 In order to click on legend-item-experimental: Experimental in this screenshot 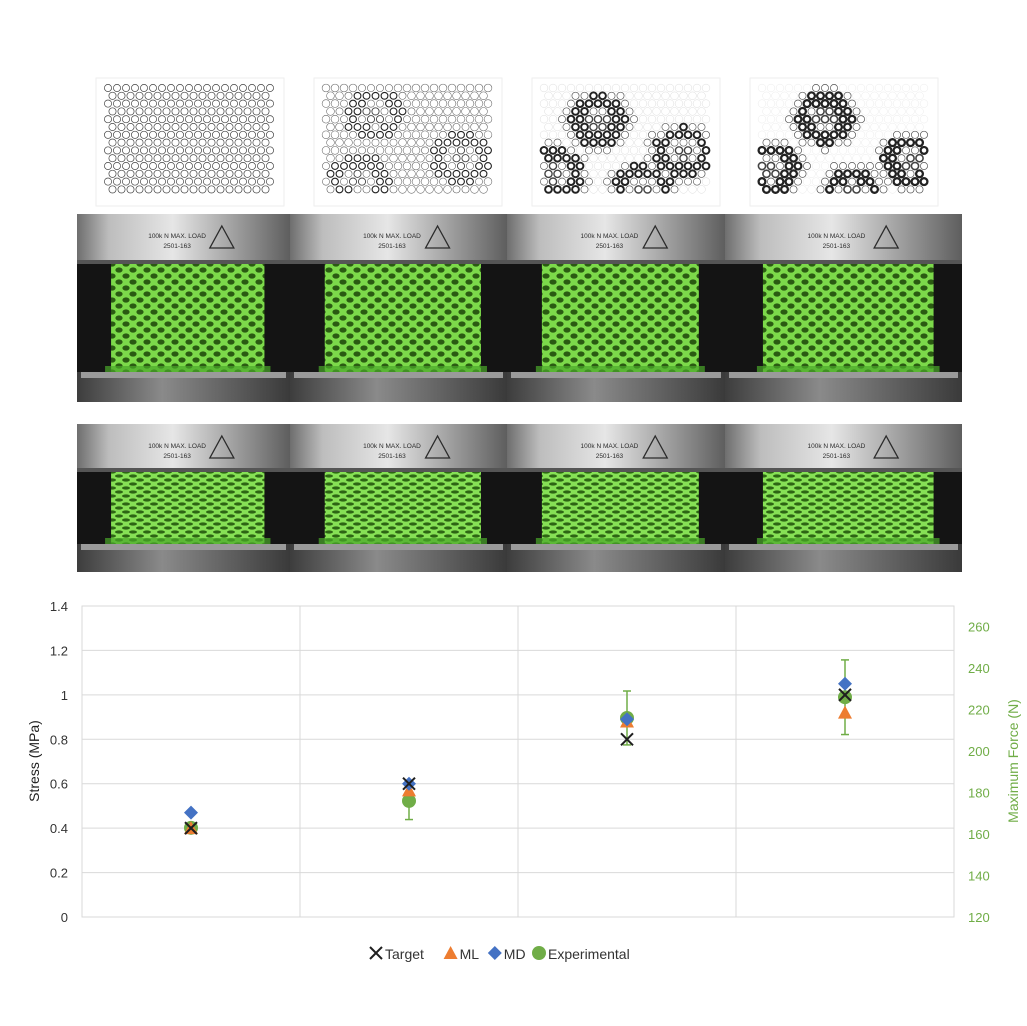, I will do `click(581, 954)`.